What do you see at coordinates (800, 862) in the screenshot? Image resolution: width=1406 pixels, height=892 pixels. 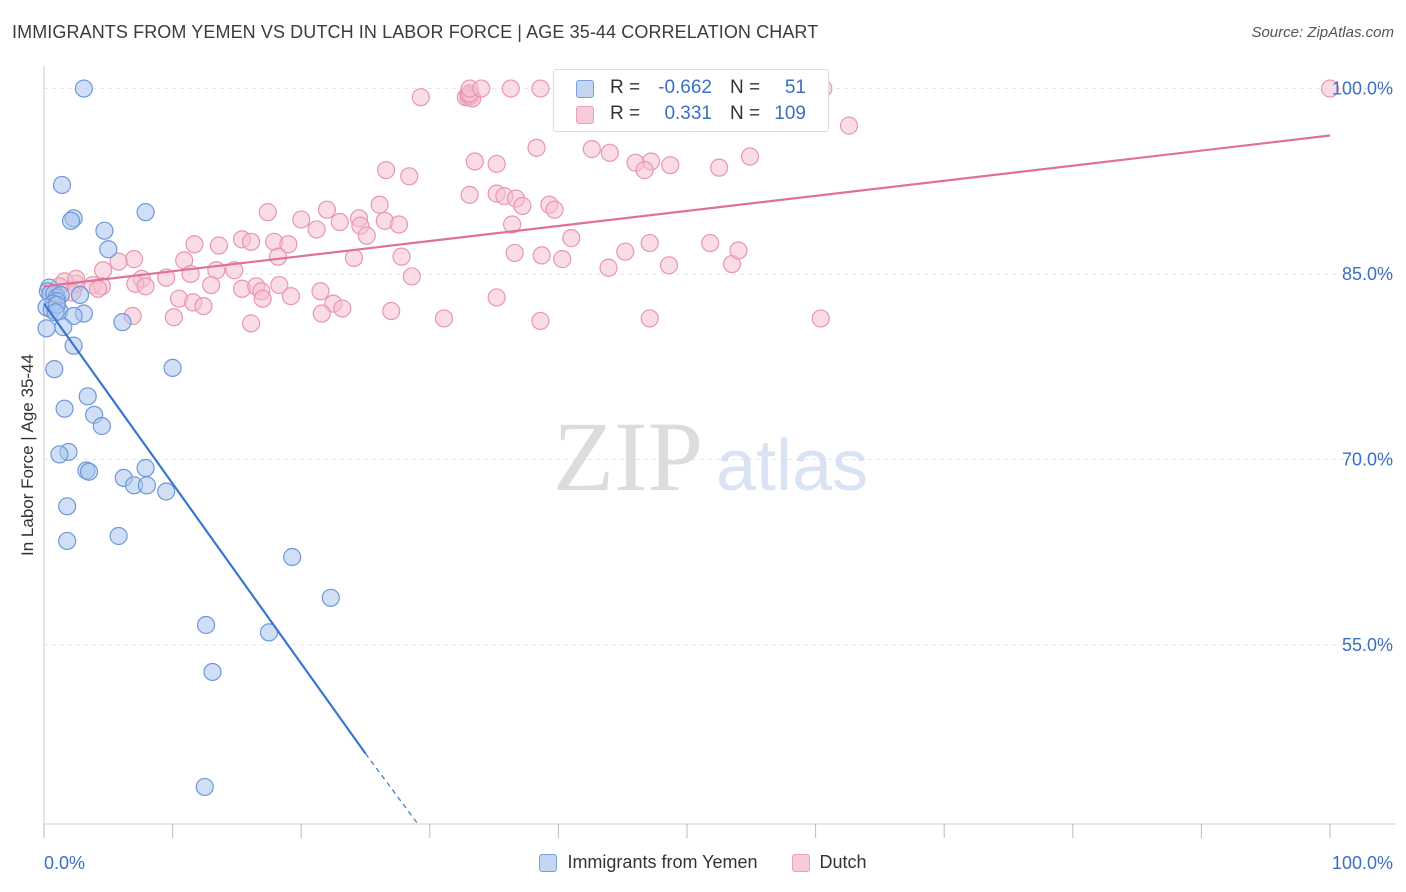 I see `series-swatch-dutch` at bounding box center [800, 862].